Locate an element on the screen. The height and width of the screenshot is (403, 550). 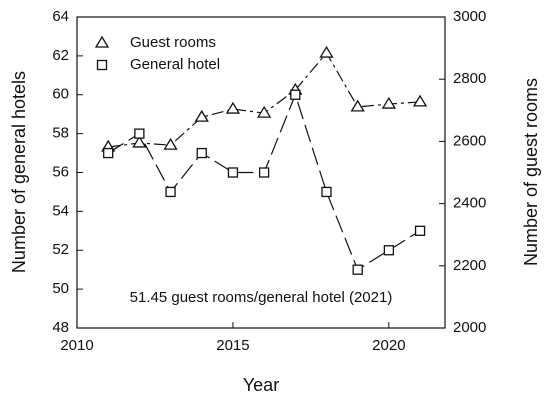
annotation: 51.45 guest rooms/general hotel (2021) is located at coordinates (261, 297).